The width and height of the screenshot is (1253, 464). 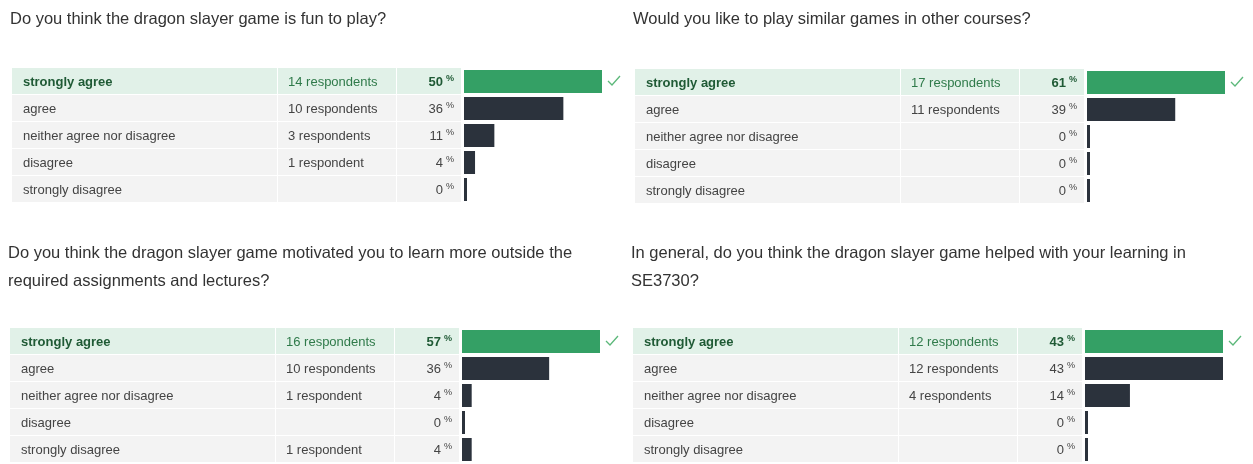 I want to click on data-label: 57$^{%}$, so click(x=439, y=341).